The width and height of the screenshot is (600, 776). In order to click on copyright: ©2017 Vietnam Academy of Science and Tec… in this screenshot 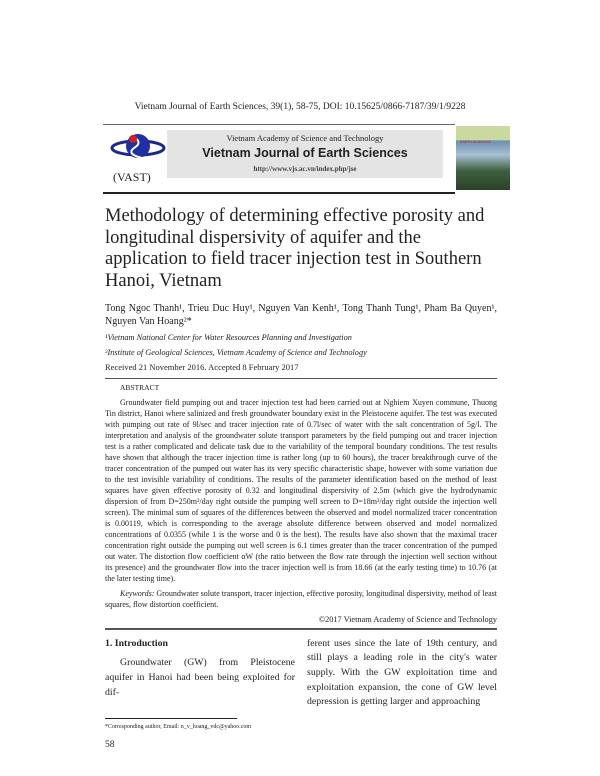, I will do `click(407, 619)`.